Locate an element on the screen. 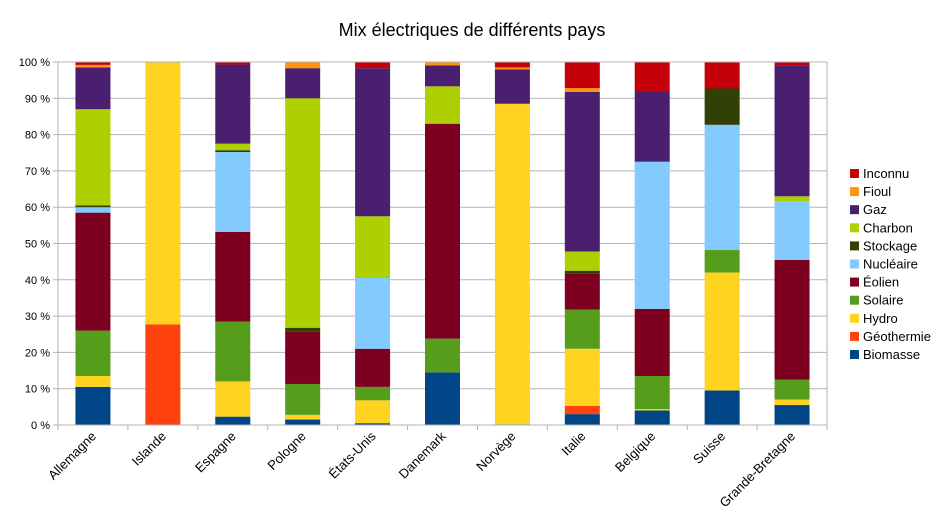 The image size is (945, 529). x-tick-label: Danemark is located at coordinates (422, 454).